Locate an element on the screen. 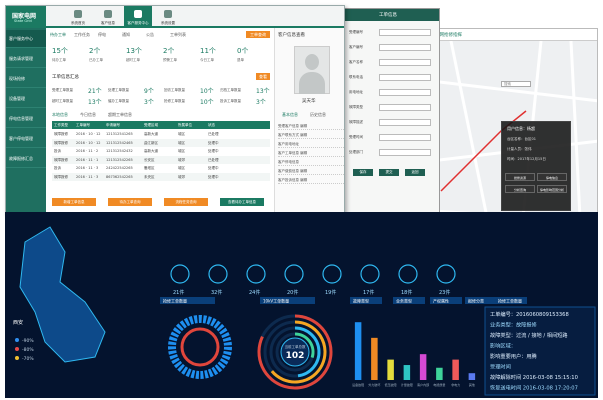 The height and width of the screenshot is (400, 603). nav-label: 客户信息 is located at coordinates (108, 23).